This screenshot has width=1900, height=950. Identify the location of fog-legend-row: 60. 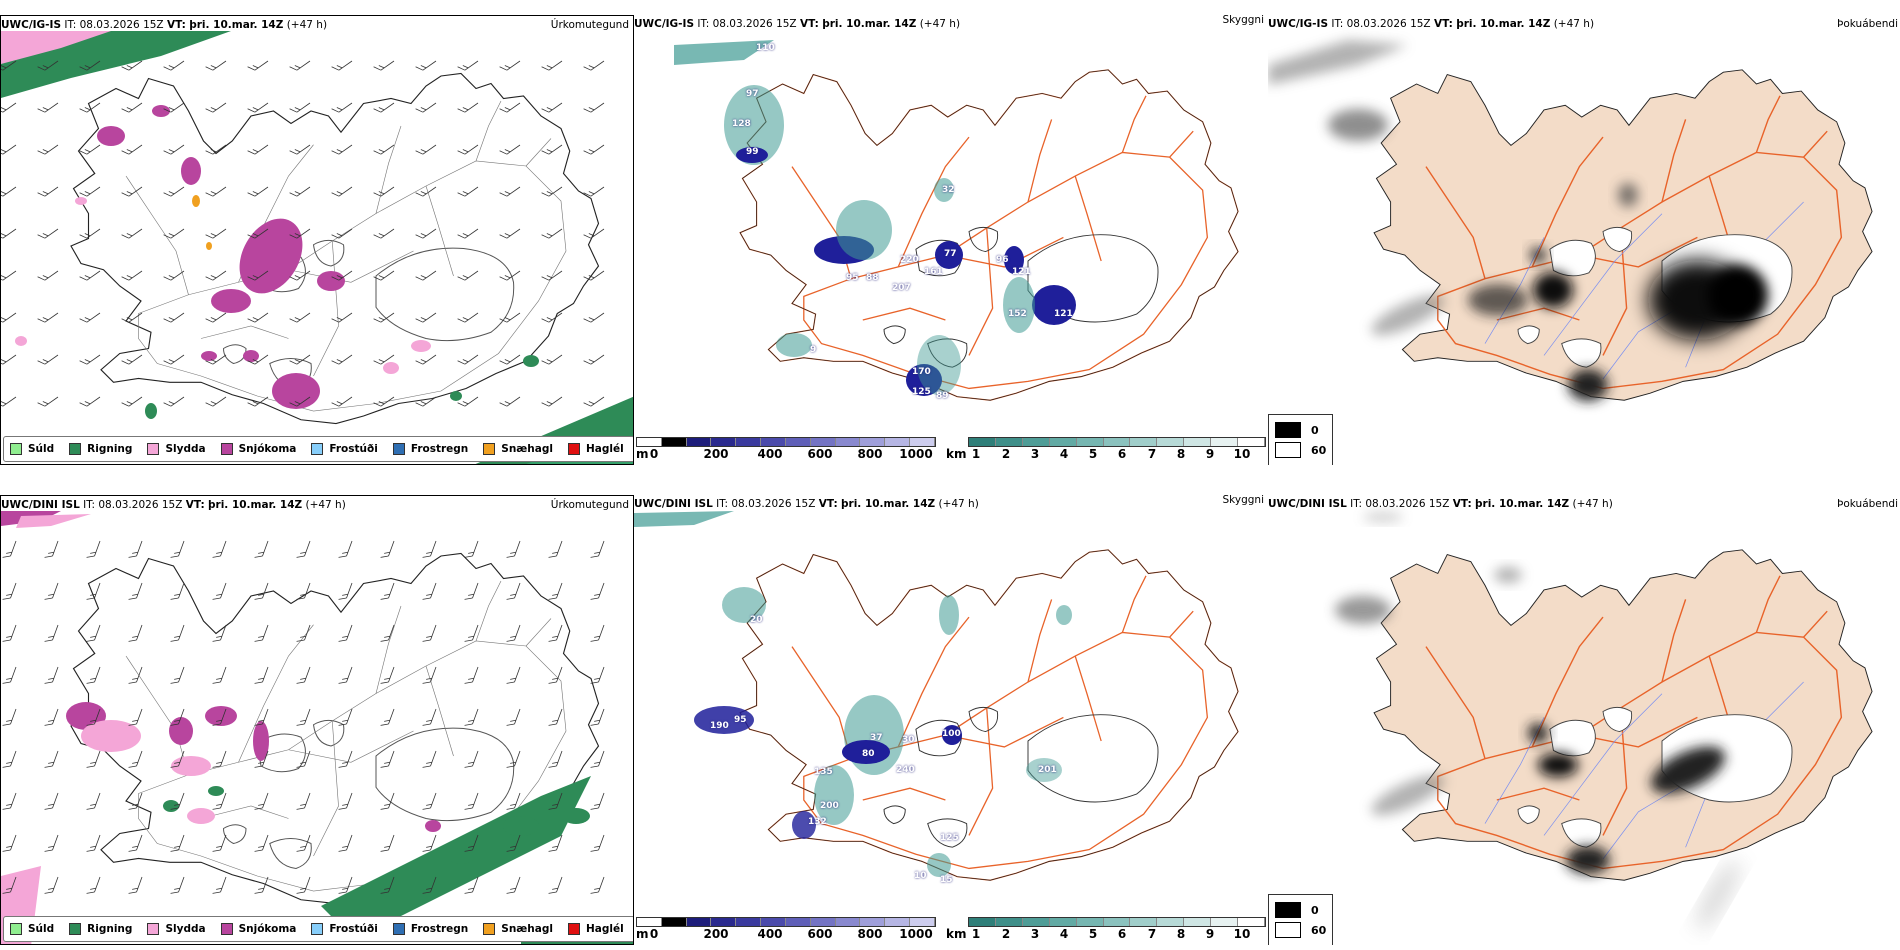
(1300, 450).